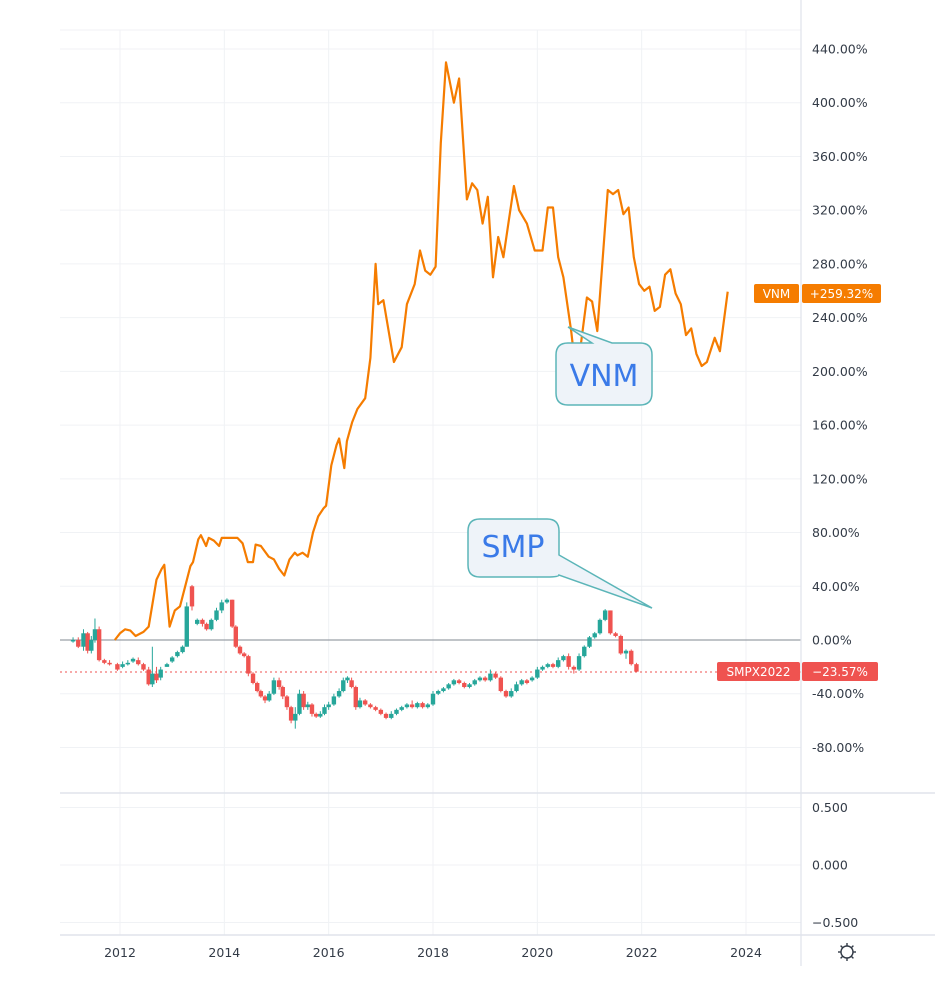 This screenshot has width=950, height=995. I want to click on lower-tick-label: 0.500, so click(830, 807).